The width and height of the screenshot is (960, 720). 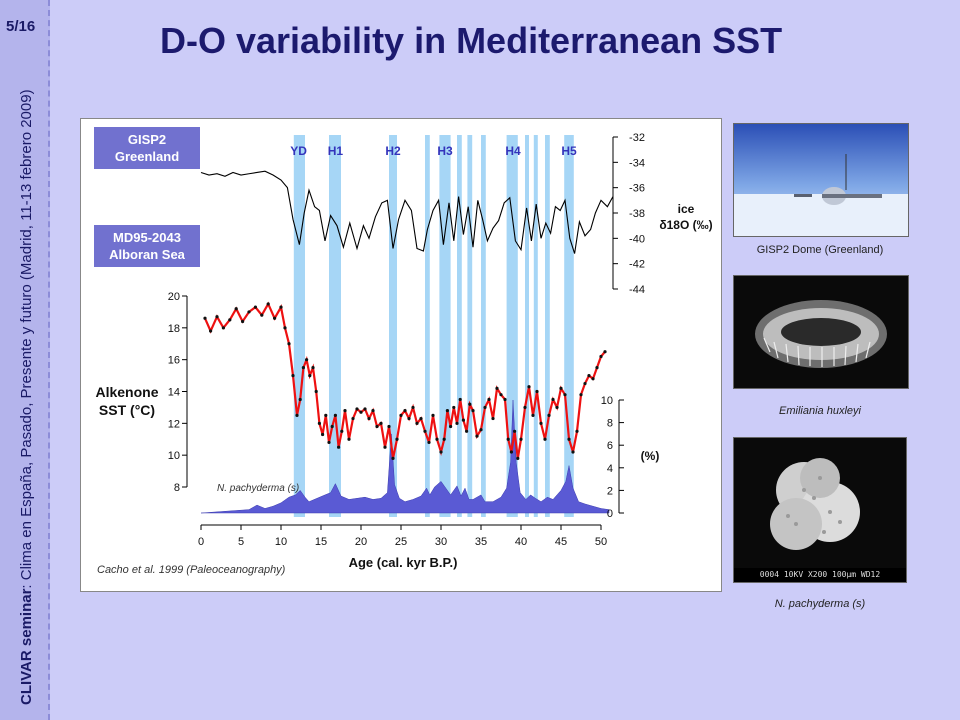 I want to click on ice-tick-label-44: -44, so click(x=637, y=290).